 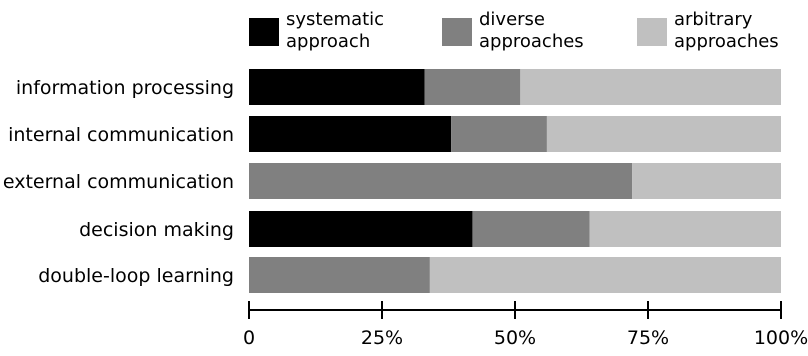 What do you see at coordinates (525, 325) in the screenshot?
I see `x-axis: 0 25% 50% 75% 100%` at bounding box center [525, 325].